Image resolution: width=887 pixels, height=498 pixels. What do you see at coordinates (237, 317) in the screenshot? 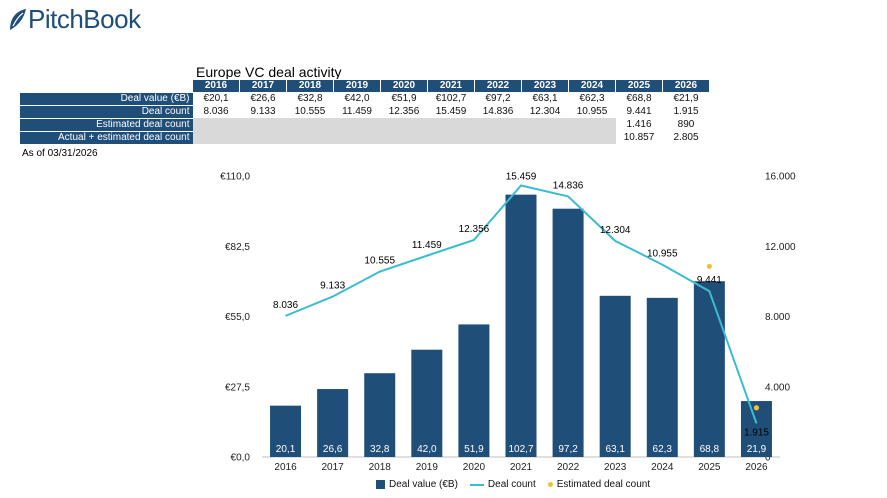
I see `left-axis-tick-label: €55,0` at bounding box center [237, 317].